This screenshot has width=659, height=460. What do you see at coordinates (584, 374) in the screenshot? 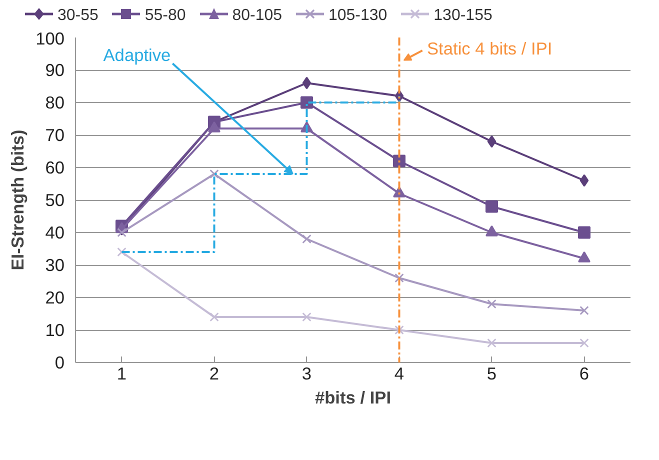
I see `x-tick-label: 6` at bounding box center [584, 374].